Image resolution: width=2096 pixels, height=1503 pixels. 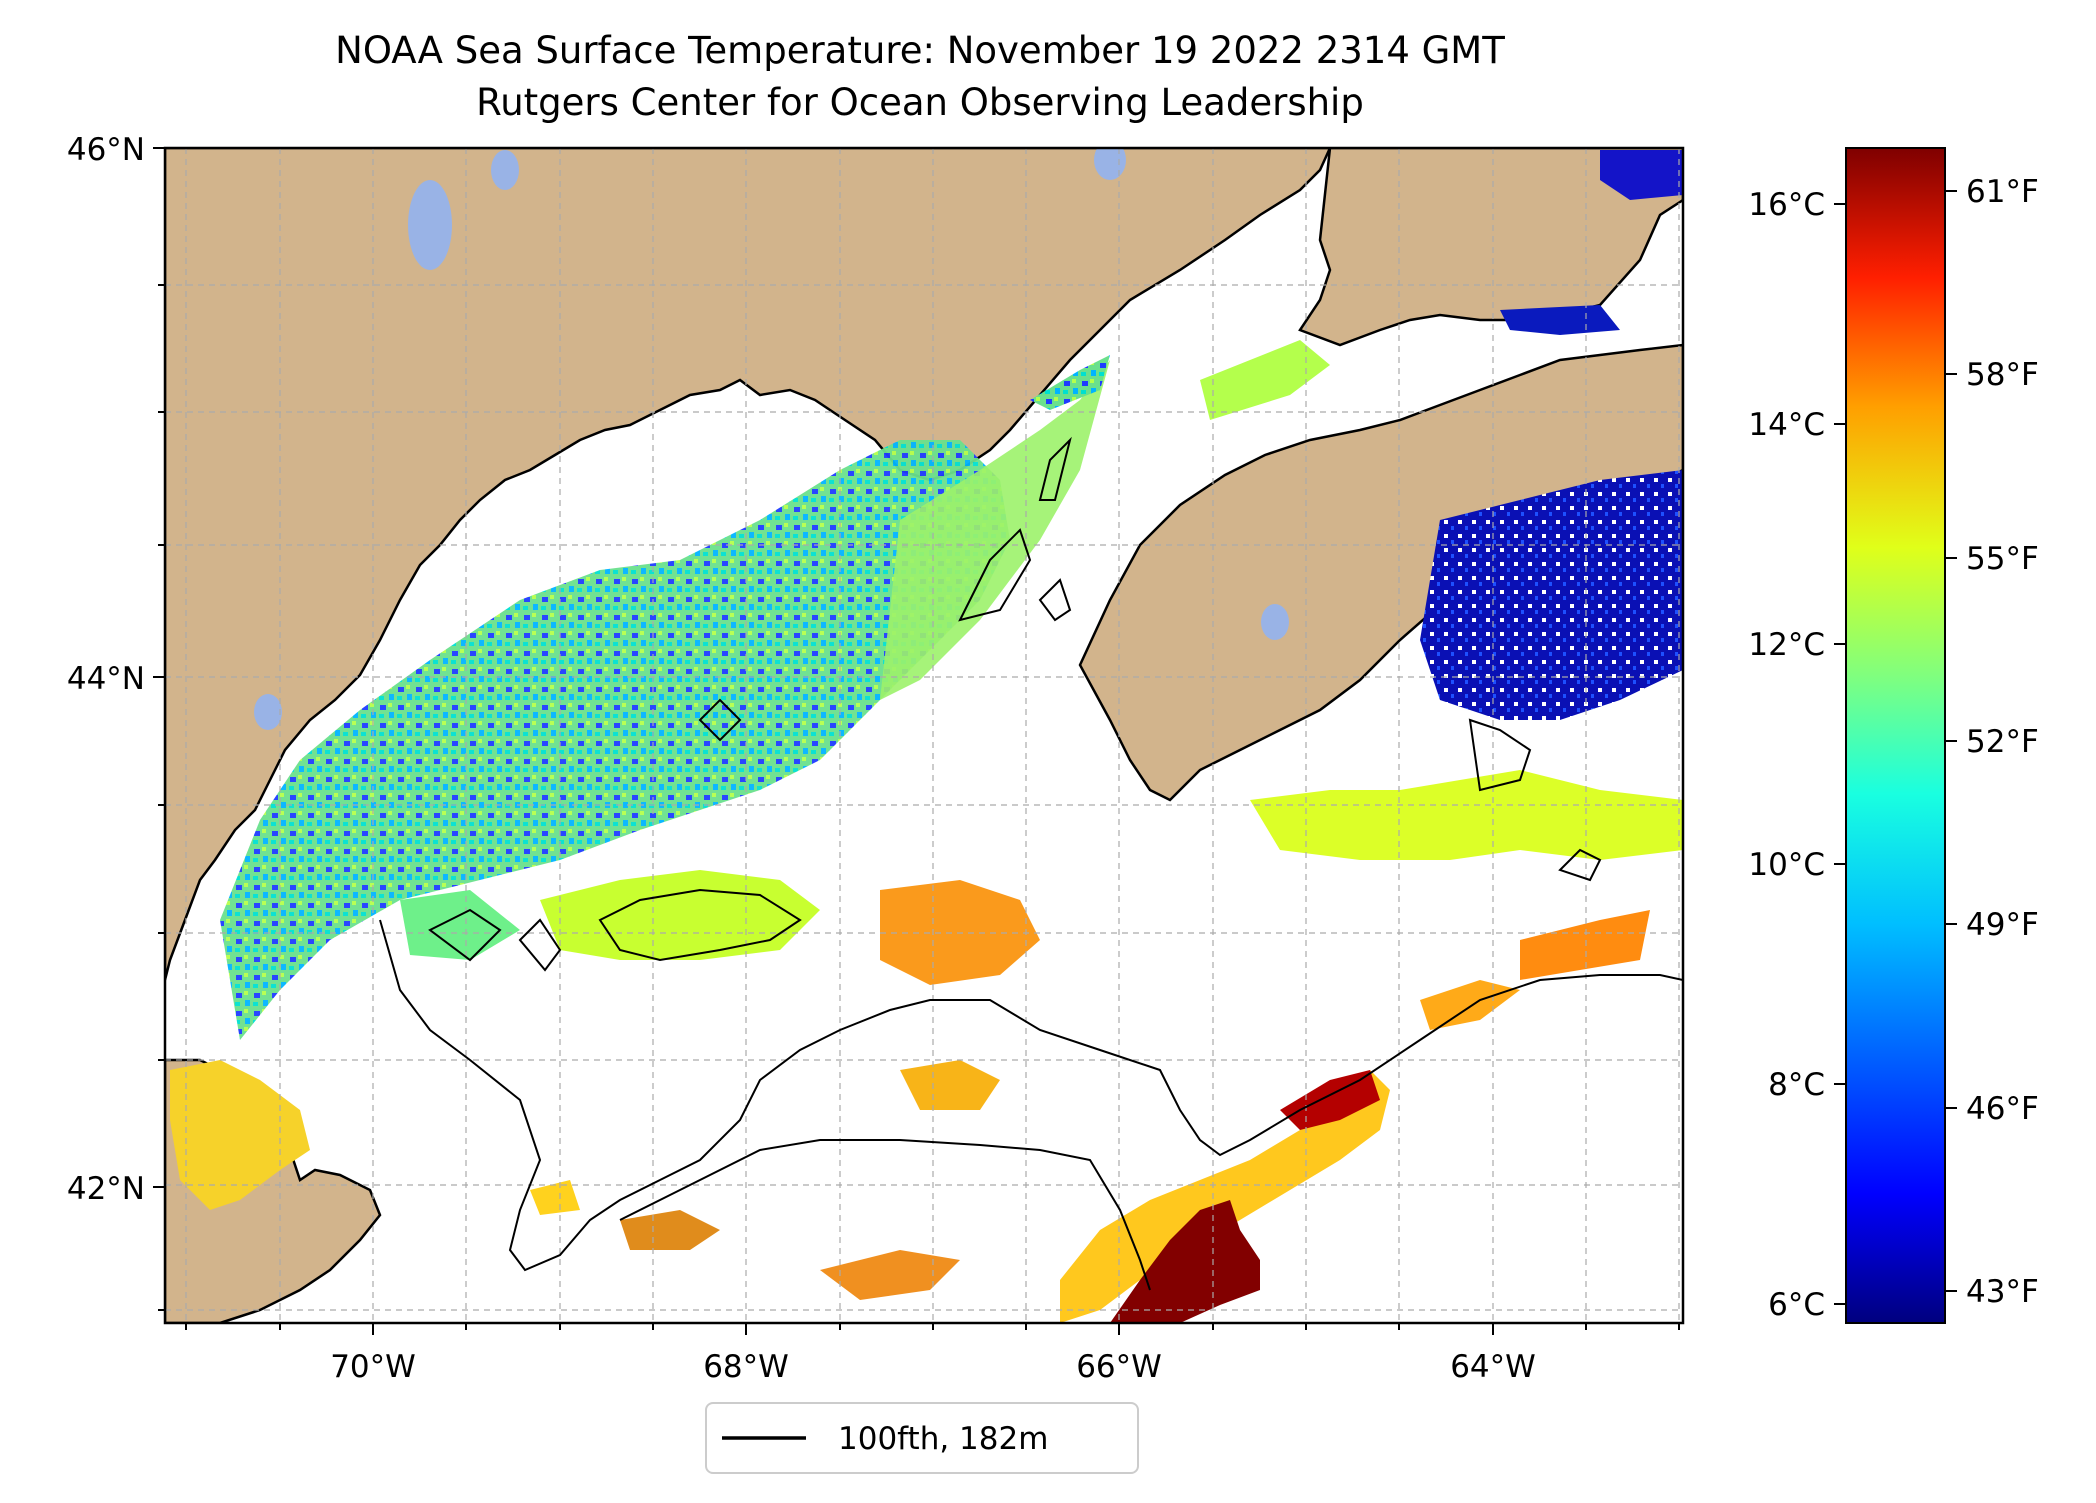 I want to click on colorbar-c-label: 14°C, so click(x=1786, y=425).